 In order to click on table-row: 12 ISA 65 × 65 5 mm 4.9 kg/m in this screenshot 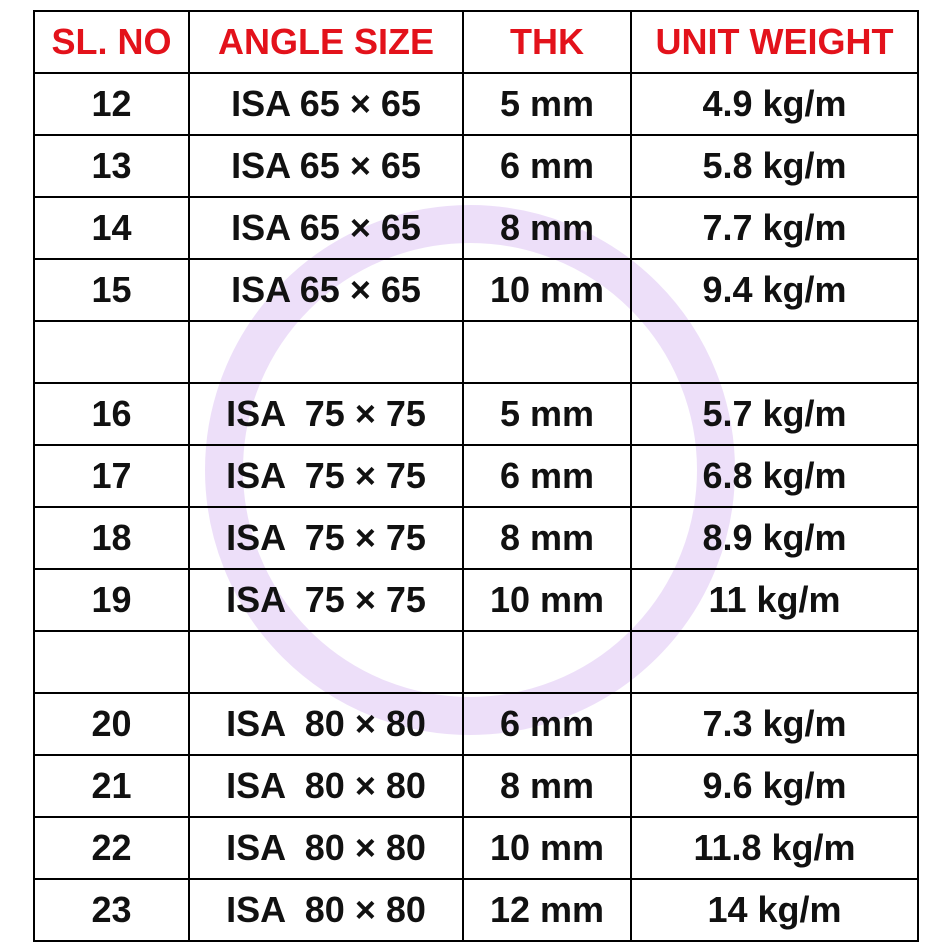, I will do `click(476, 104)`.